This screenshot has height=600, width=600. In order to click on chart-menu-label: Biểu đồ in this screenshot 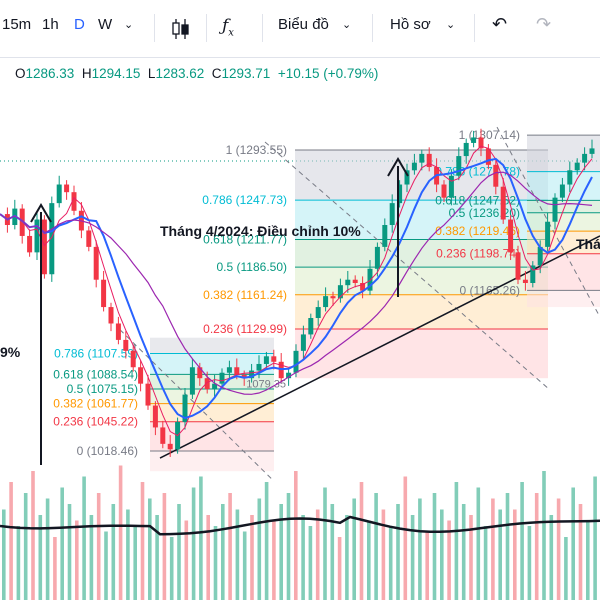, I will do `click(303, 24)`.